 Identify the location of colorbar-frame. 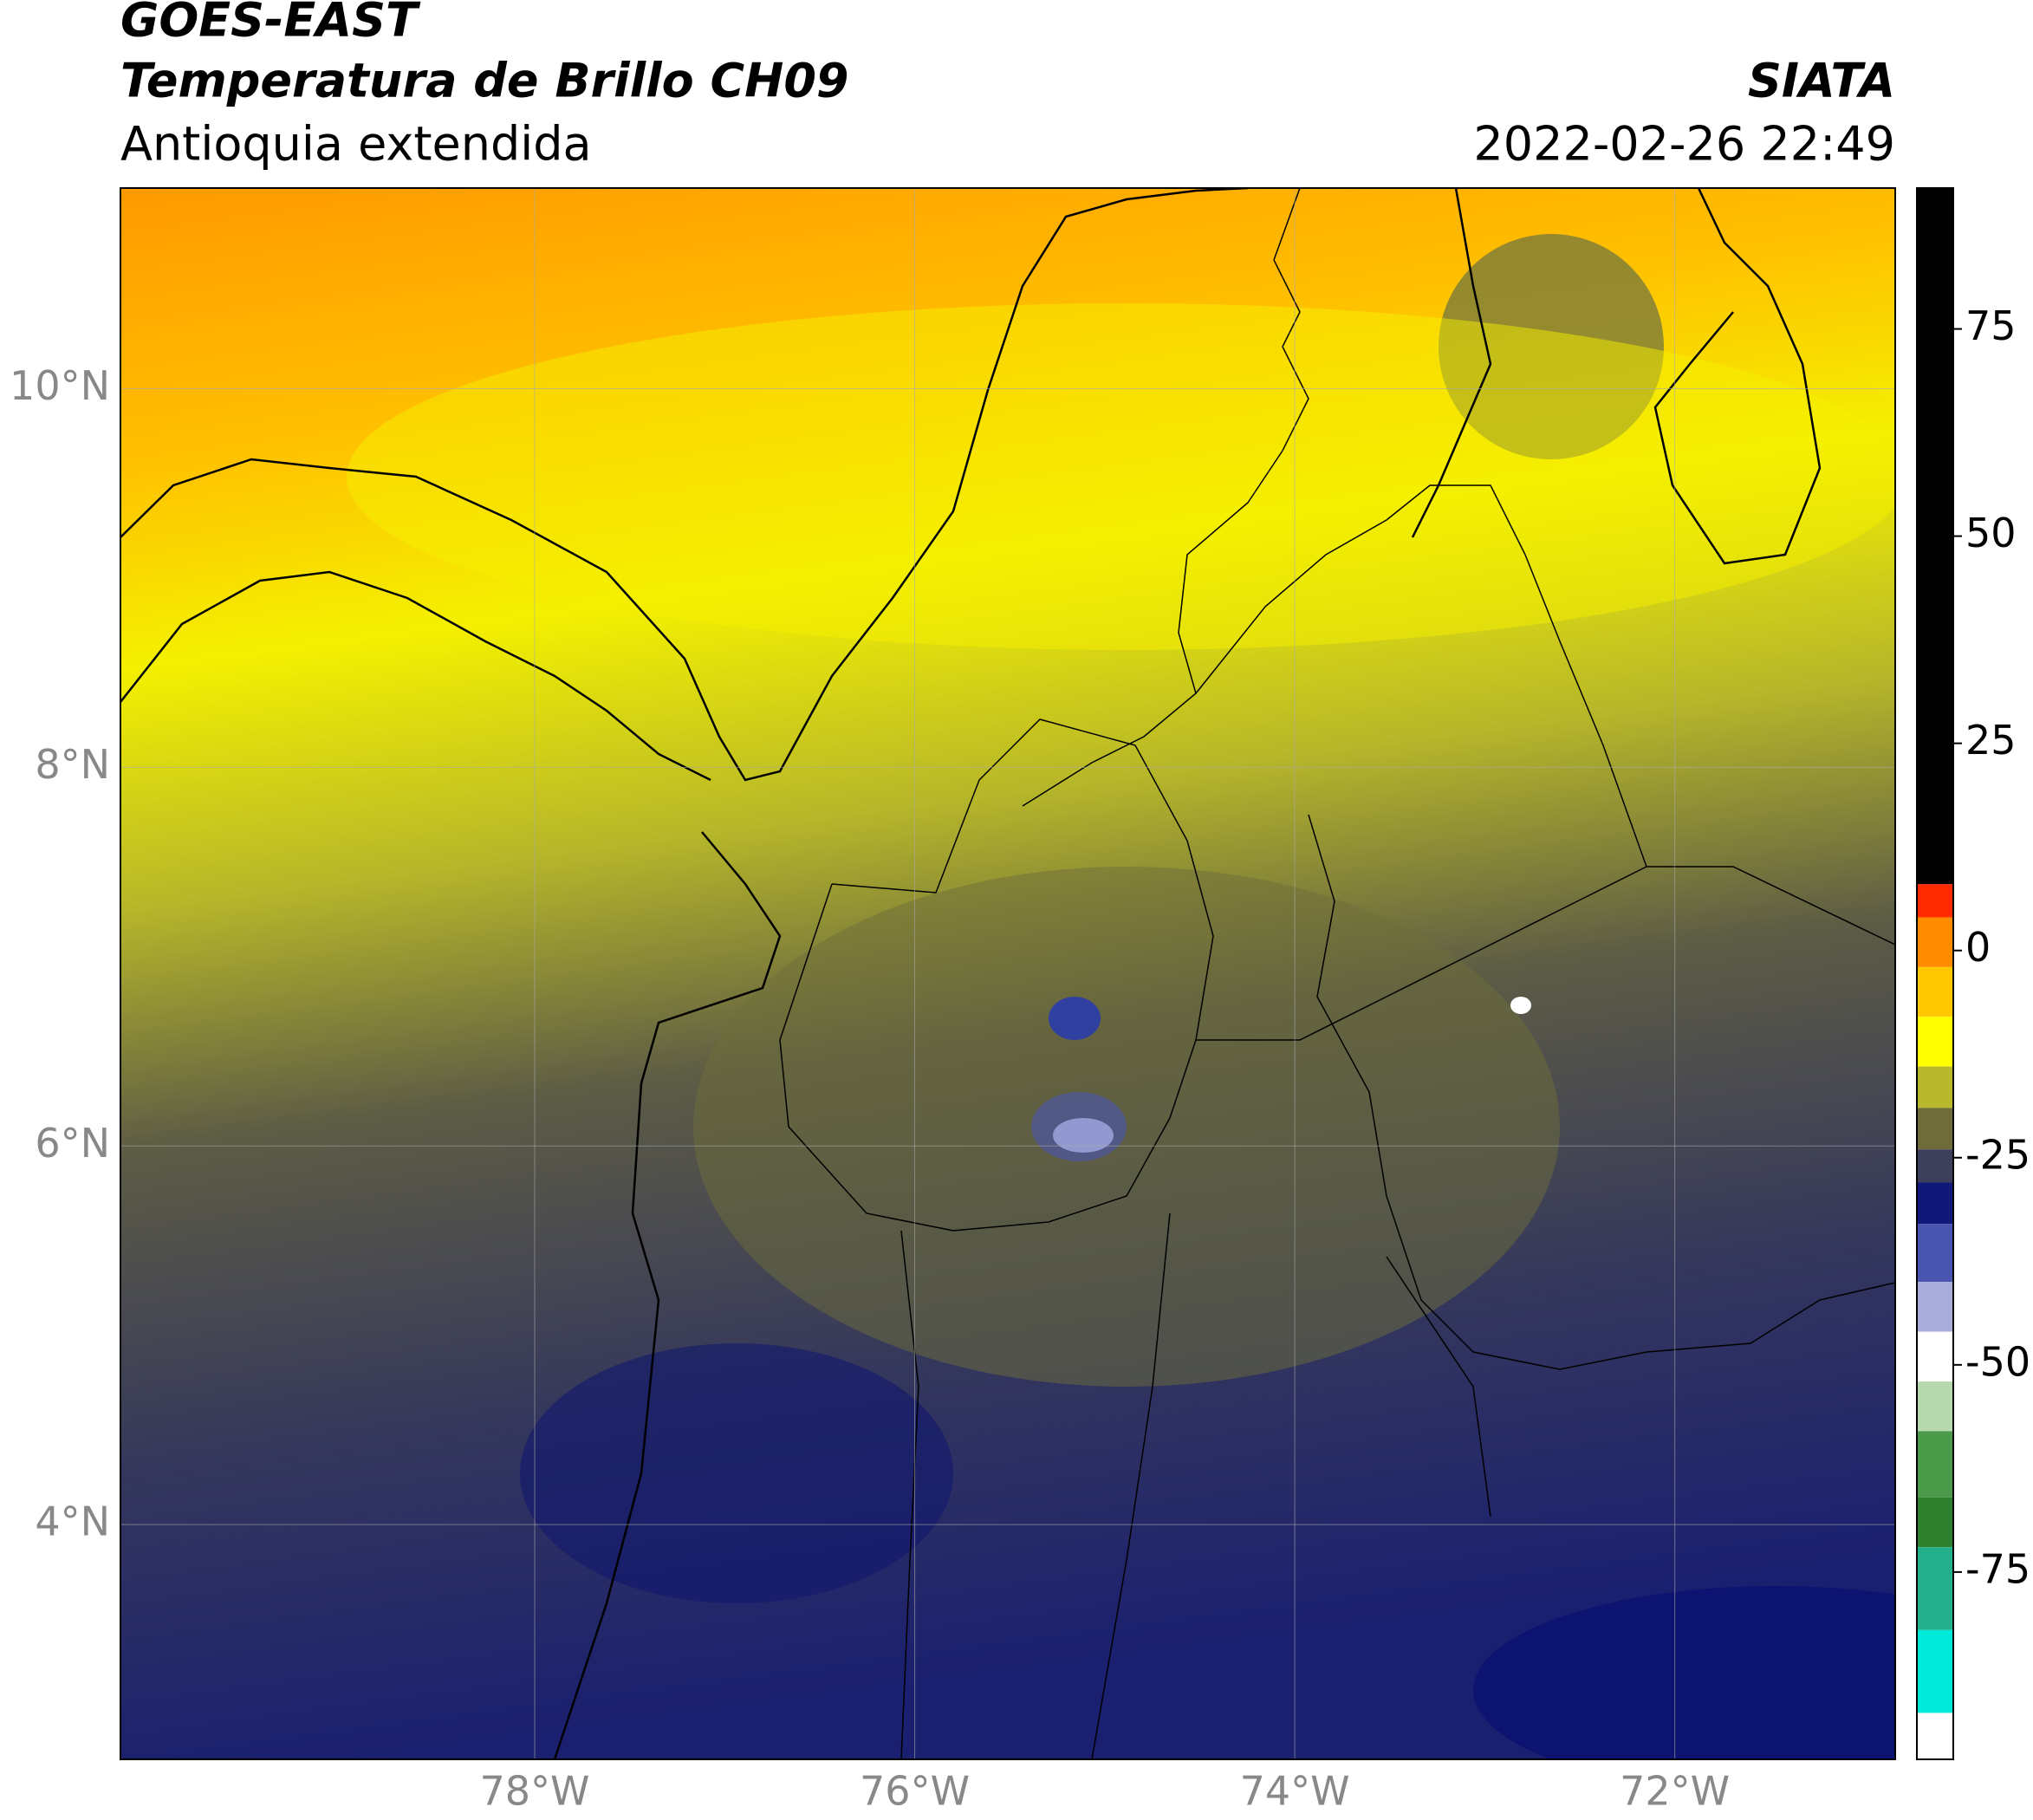
(1935, 973).